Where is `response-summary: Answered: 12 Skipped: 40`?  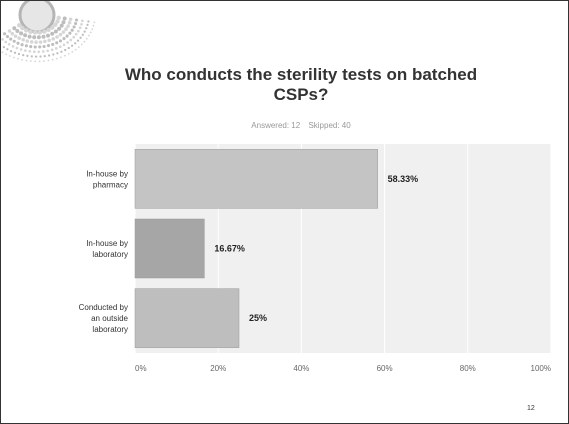
response-summary: Answered: 12 Skipped: 40 is located at coordinates (301, 125).